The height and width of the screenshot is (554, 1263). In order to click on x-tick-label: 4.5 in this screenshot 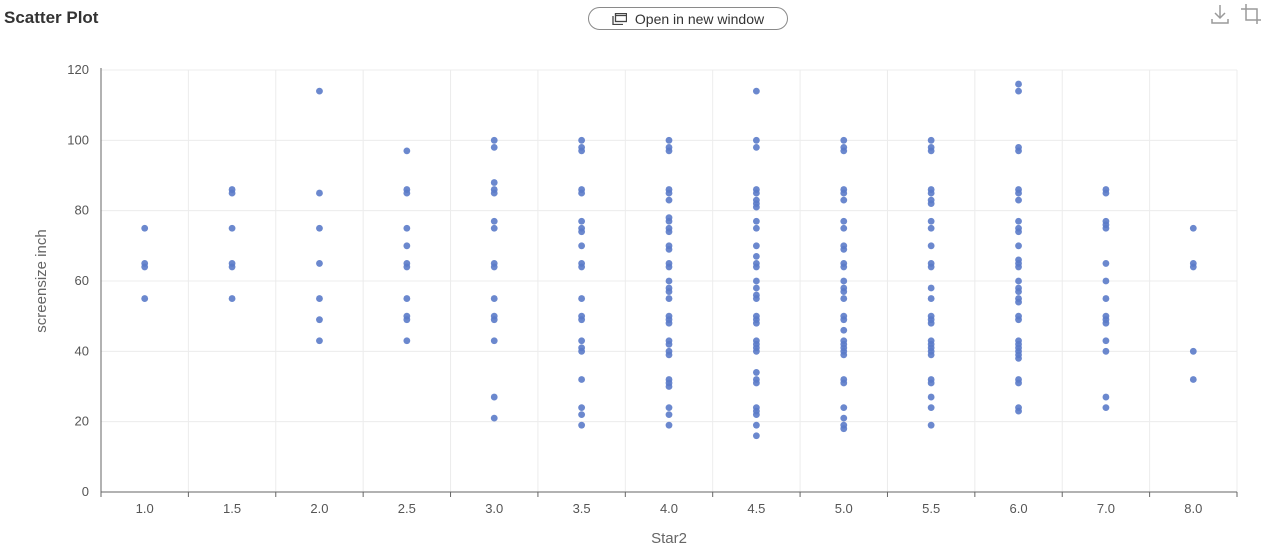, I will do `click(756, 508)`.